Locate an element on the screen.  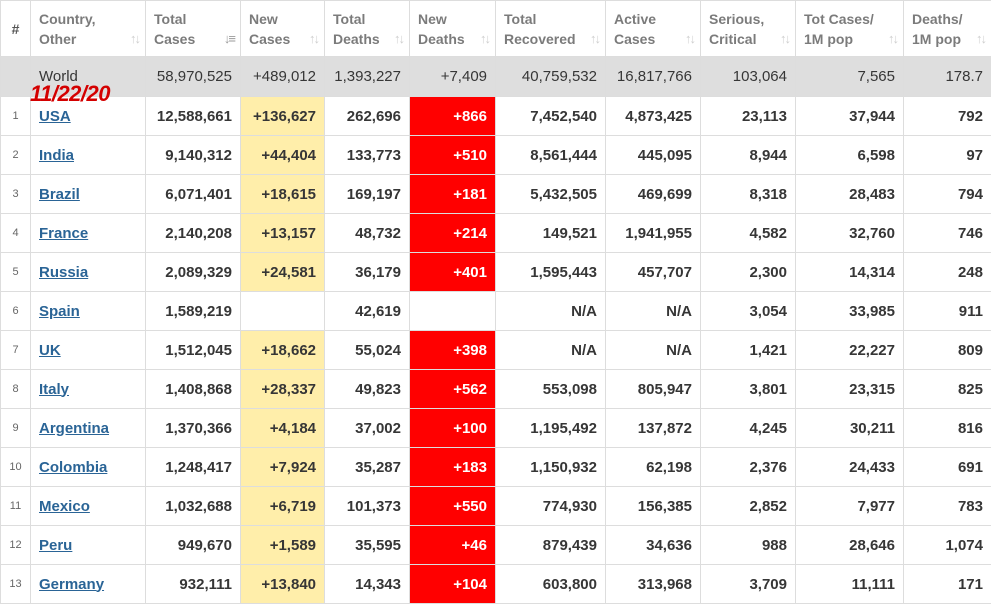
total-deaths-cell: 48,732 is located at coordinates (367, 233).